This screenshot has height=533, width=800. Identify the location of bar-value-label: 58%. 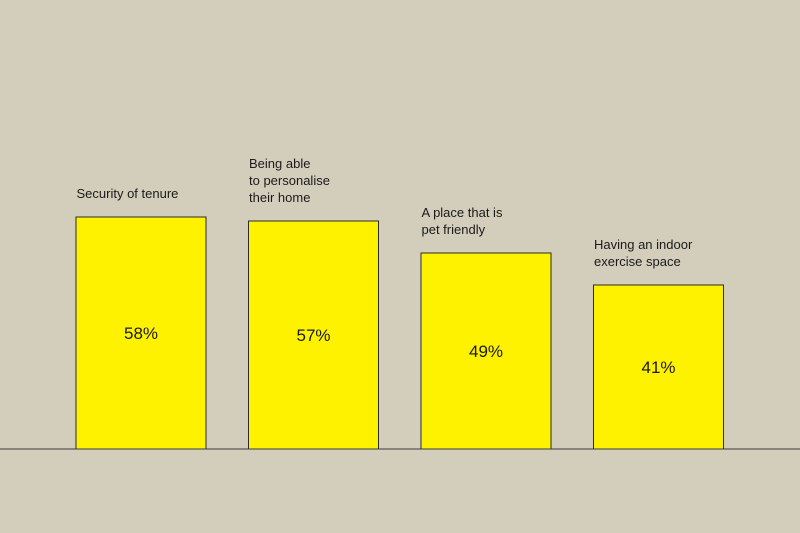
(141, 333).